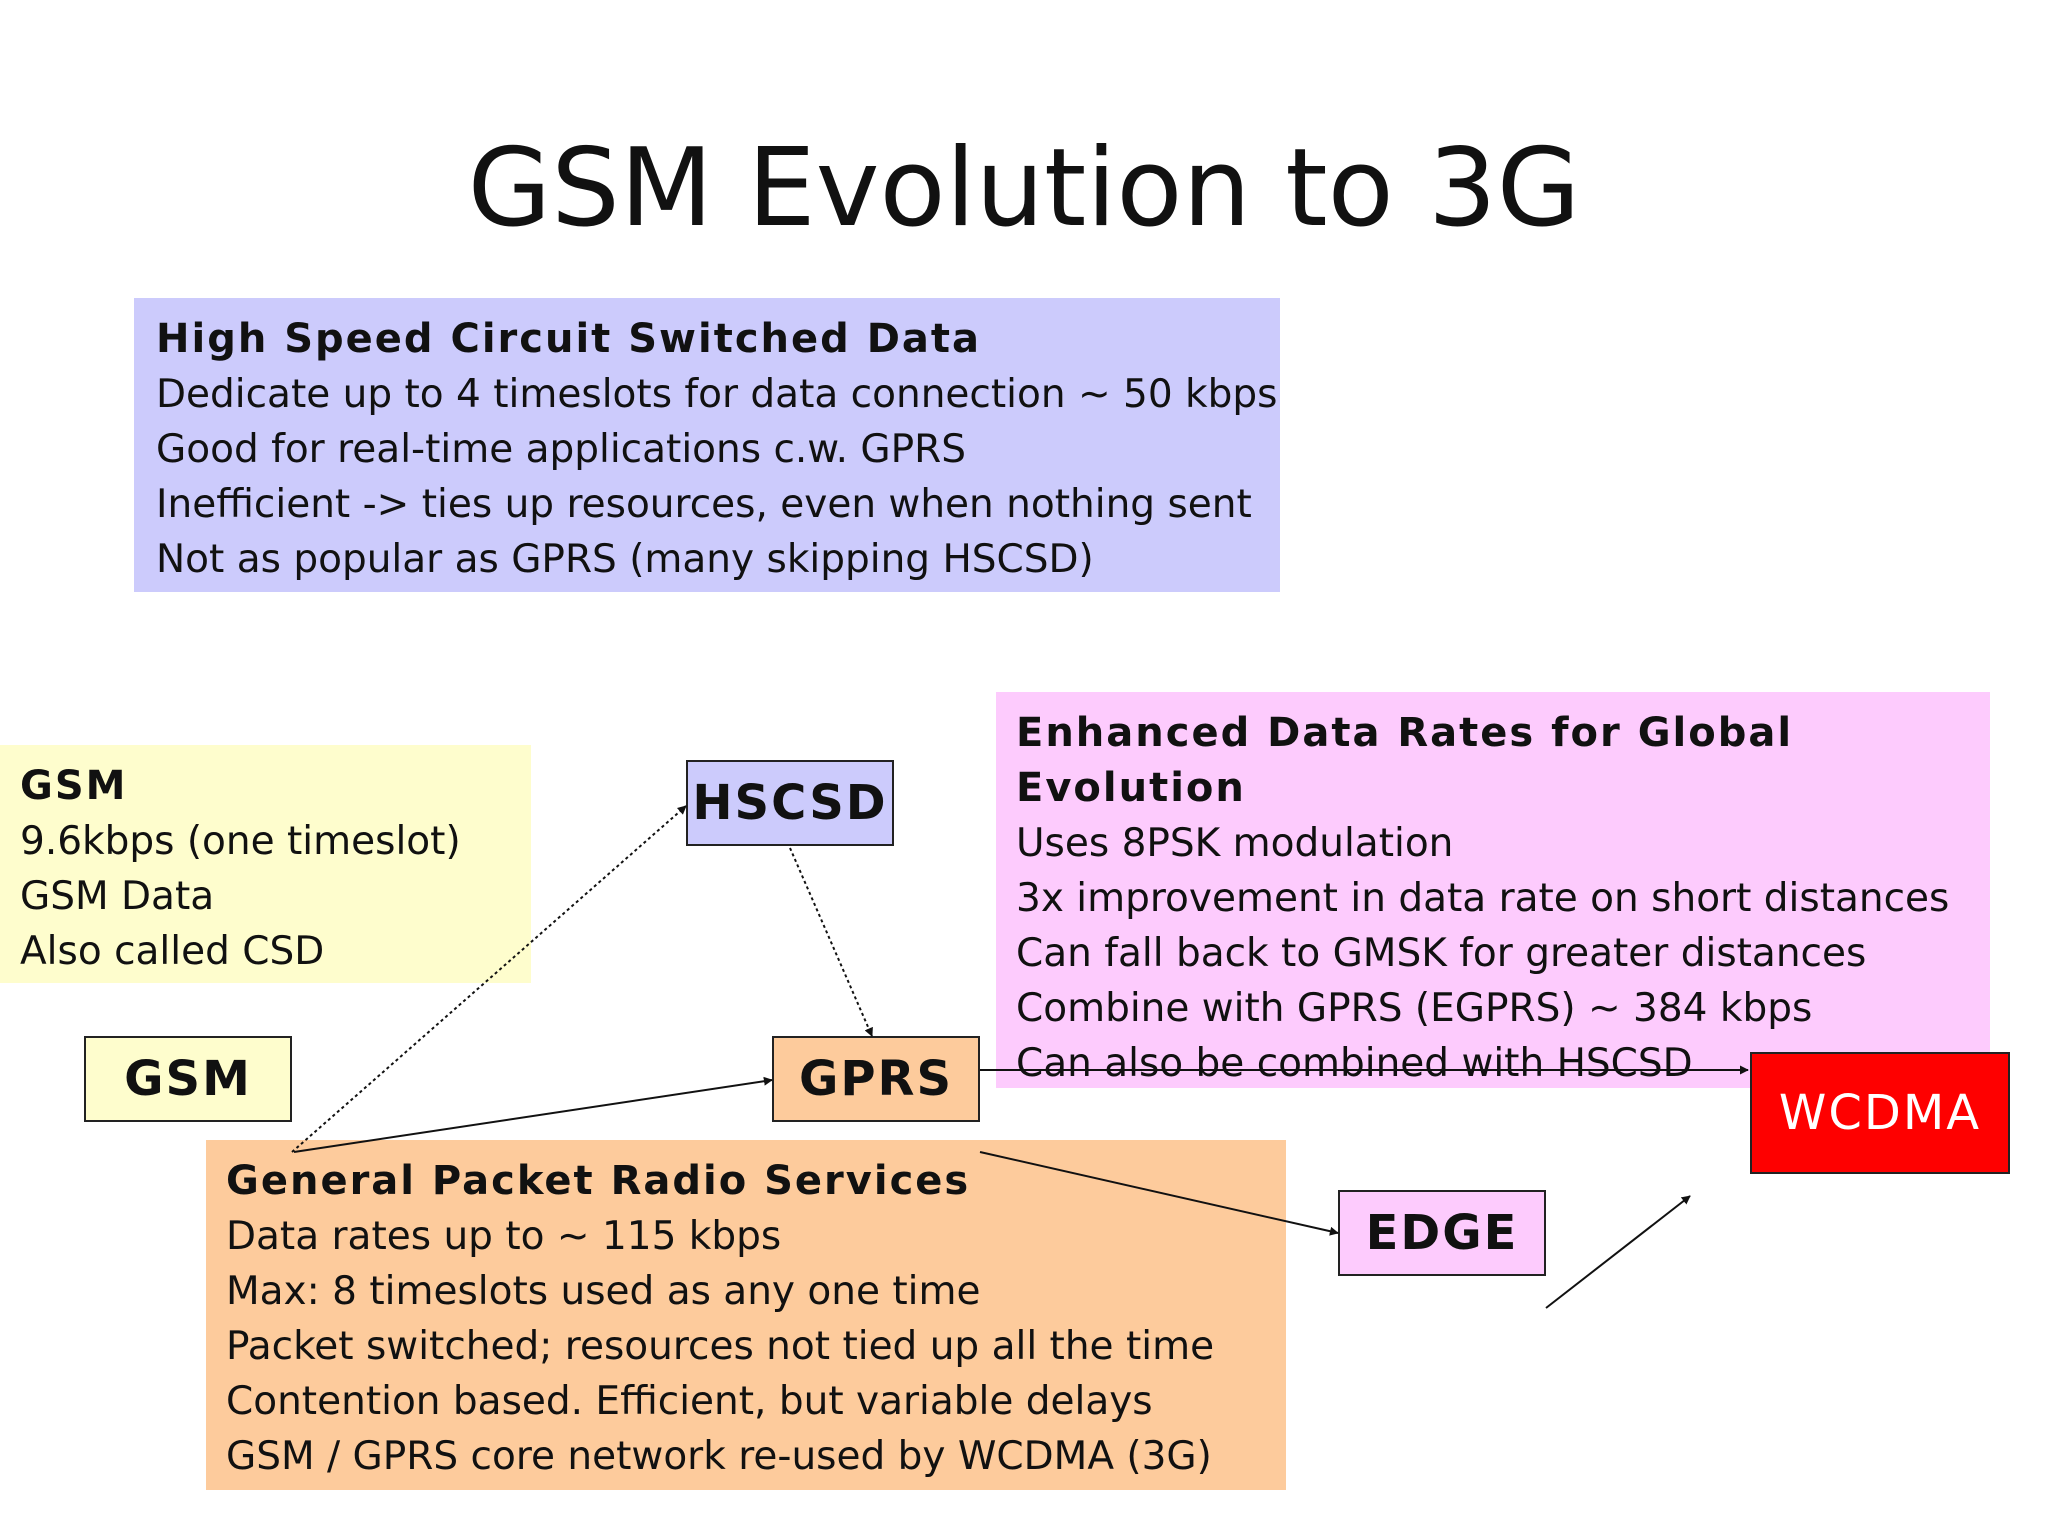  What do you see at coordinates (831, 942) in the screenshot?
I see `arrow-hscsd-to-gprs` at bounding box center [831, 942].